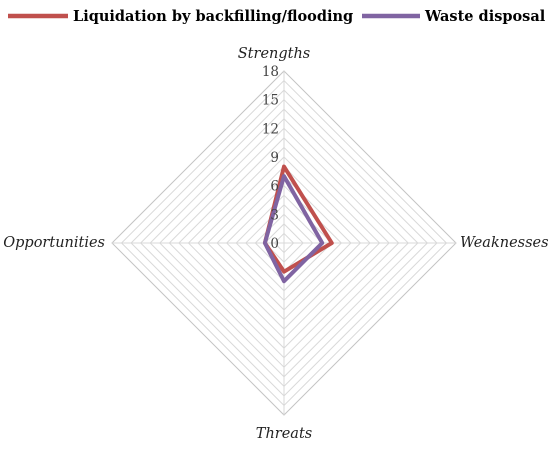 Image resolution: width=550 pixels, height=449 pixels. I want to click on tick-labels: 0 3 6 9 12 15 18, so click(270, 158).